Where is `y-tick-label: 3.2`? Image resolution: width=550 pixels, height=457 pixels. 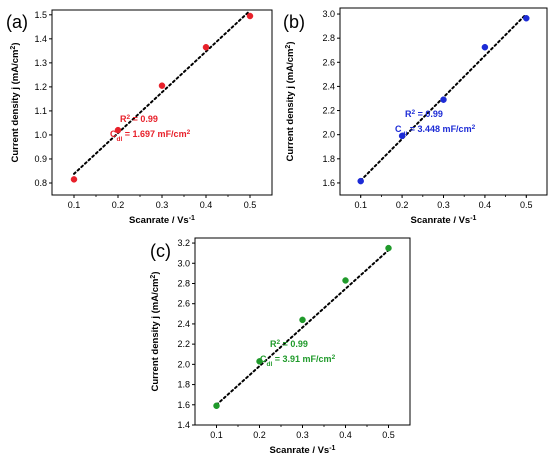 y-tick-label: 3.2 is located at coordinates (183, 243).